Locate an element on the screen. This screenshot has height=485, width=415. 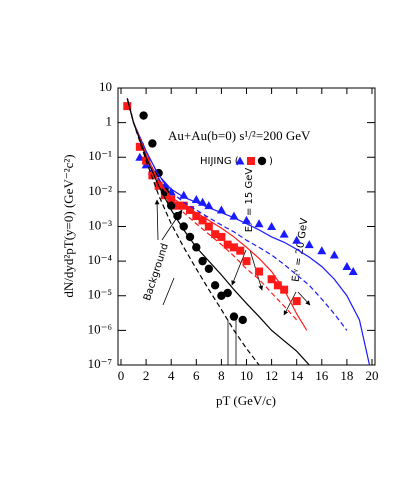
annotation: Background is located at coordinates (156, 272).